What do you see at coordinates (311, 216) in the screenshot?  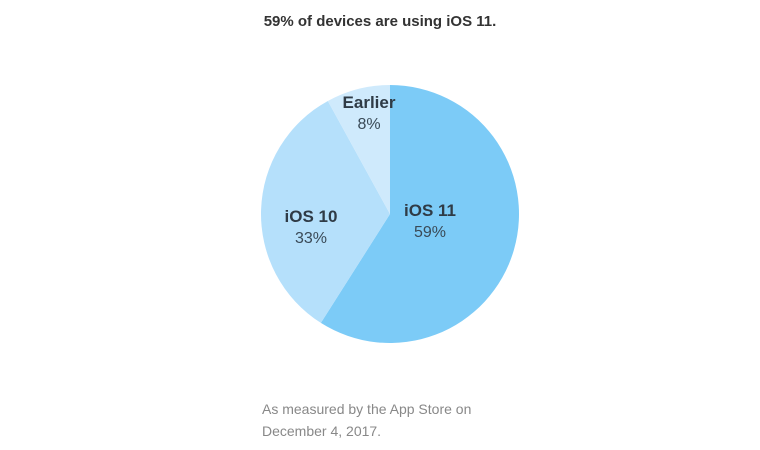 I see `label-ios10-name: iOS 10` at bounding box center [311, 216].